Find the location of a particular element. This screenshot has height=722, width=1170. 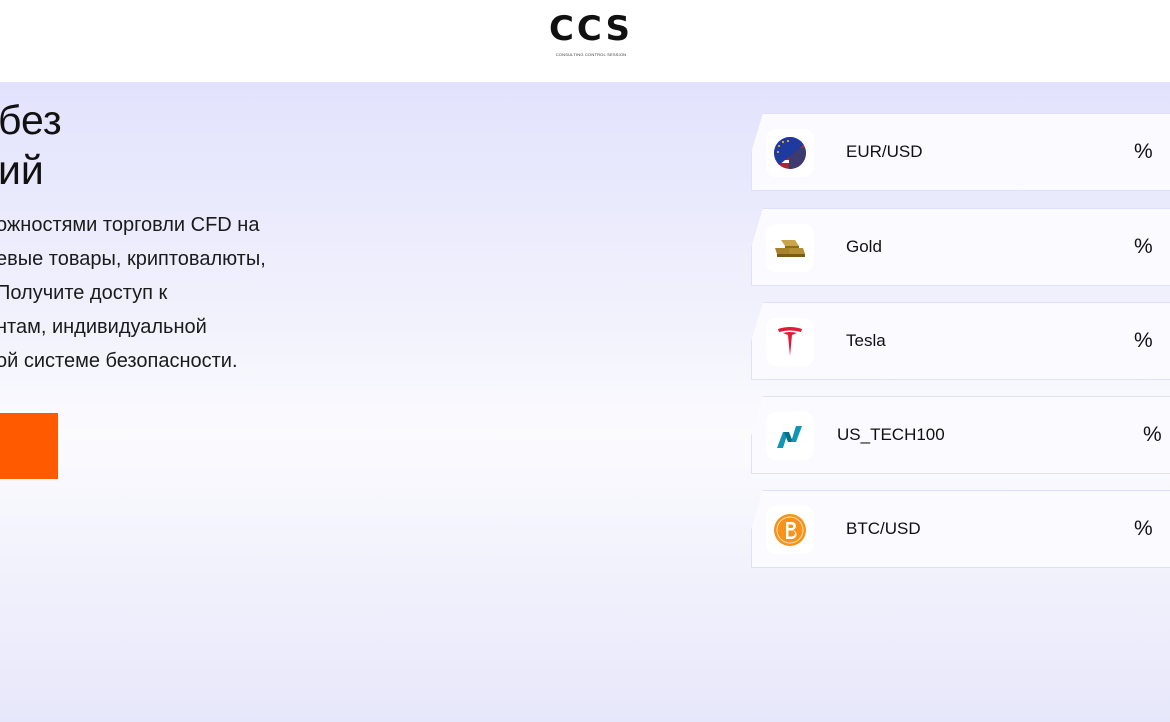

gold-bars-icon is located at coordinates (790, 248).